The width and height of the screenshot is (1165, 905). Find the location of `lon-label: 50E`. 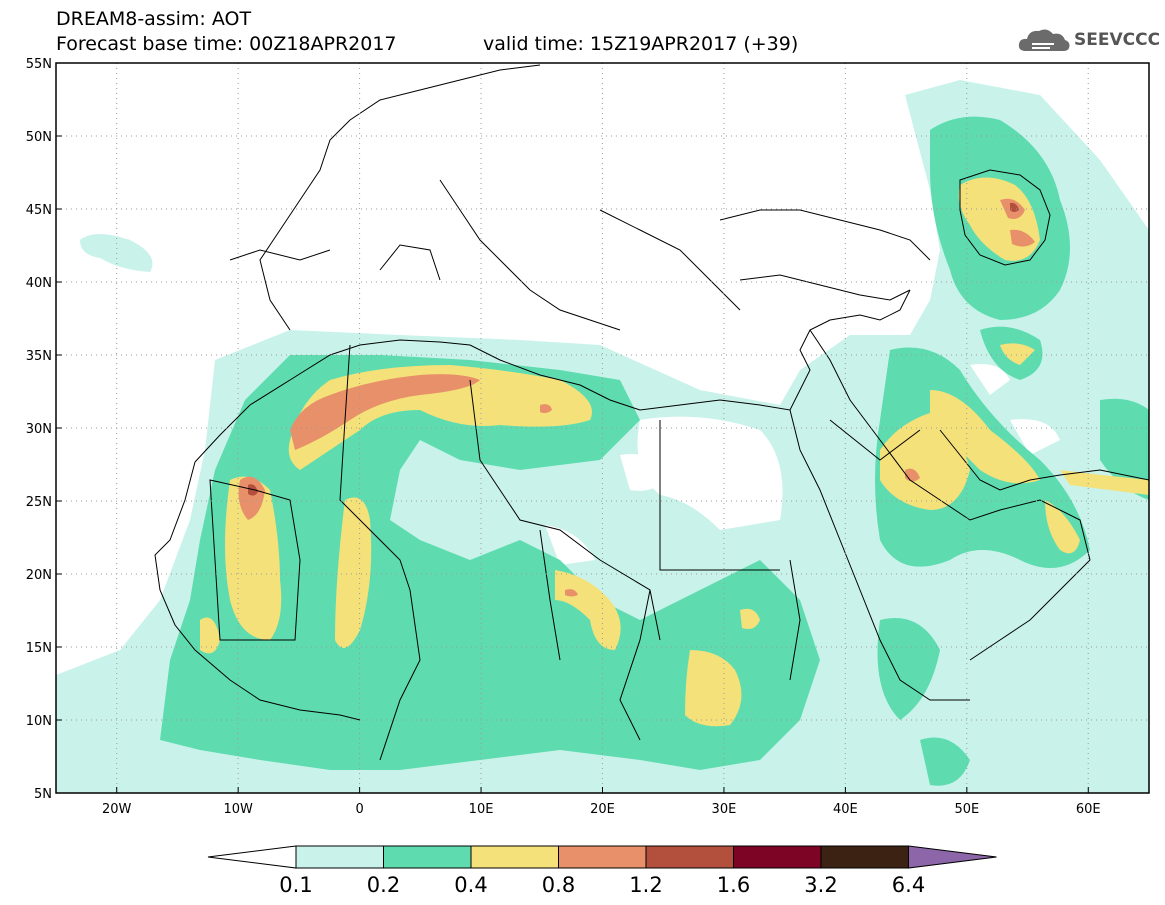

lon-label: 50E is located at coordinates (966, 809).